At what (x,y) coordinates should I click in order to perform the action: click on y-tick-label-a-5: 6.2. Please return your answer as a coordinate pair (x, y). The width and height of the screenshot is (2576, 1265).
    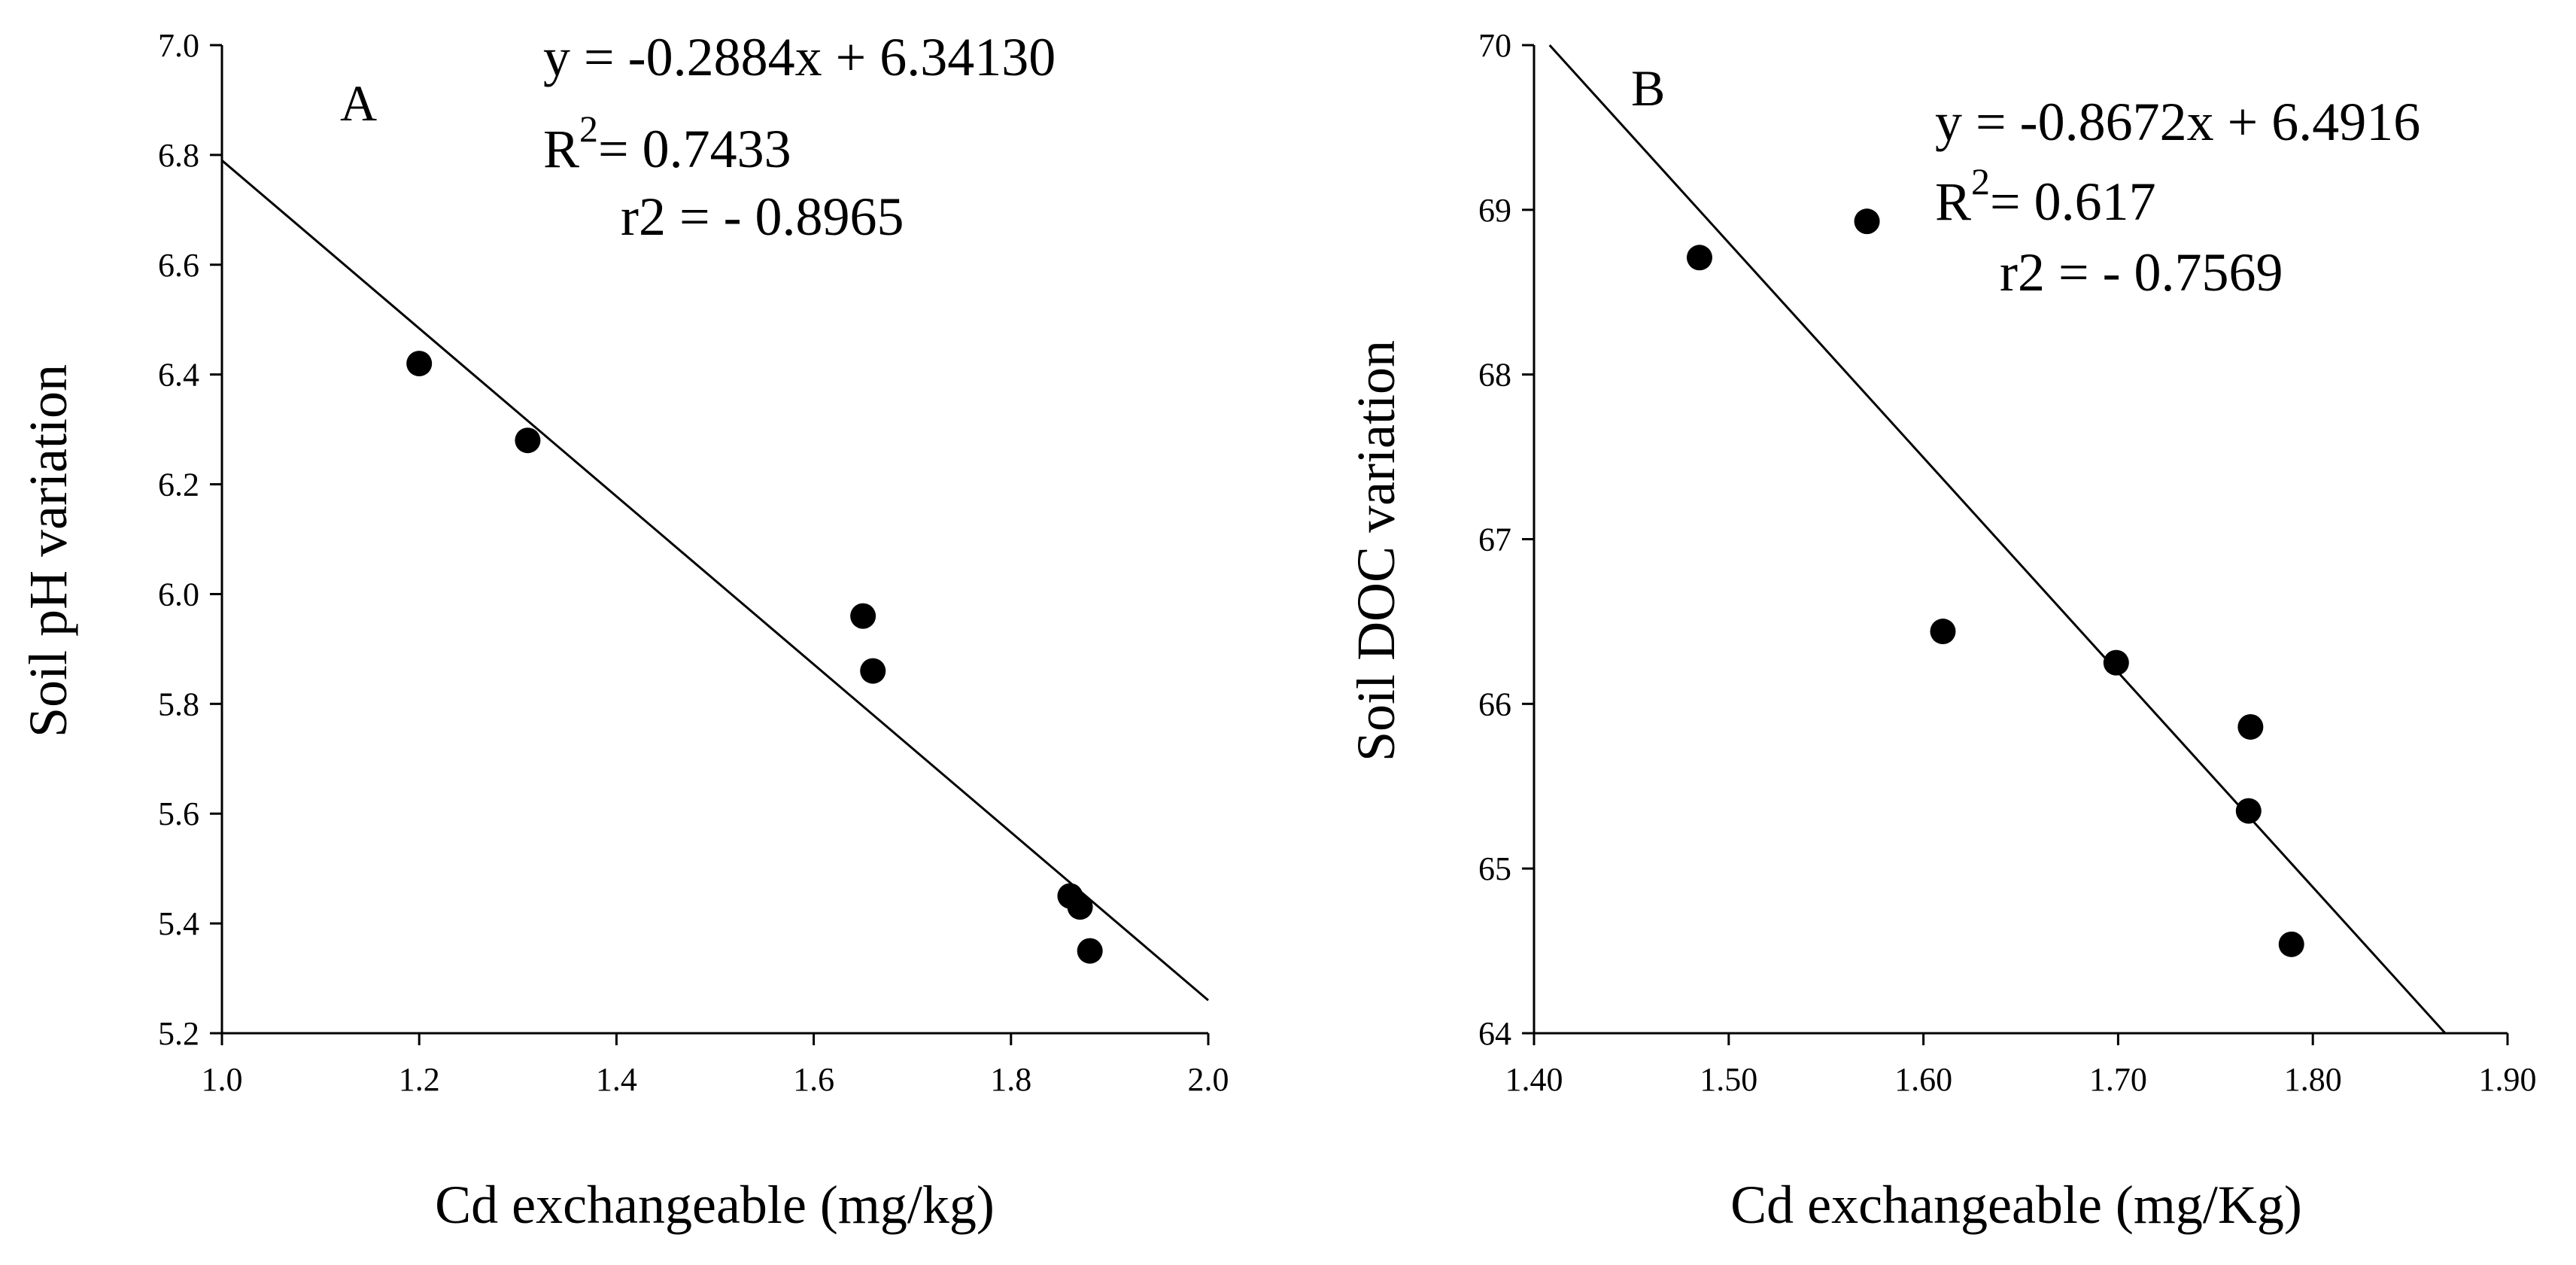
    Looking at the image, I should click on (179, 485).